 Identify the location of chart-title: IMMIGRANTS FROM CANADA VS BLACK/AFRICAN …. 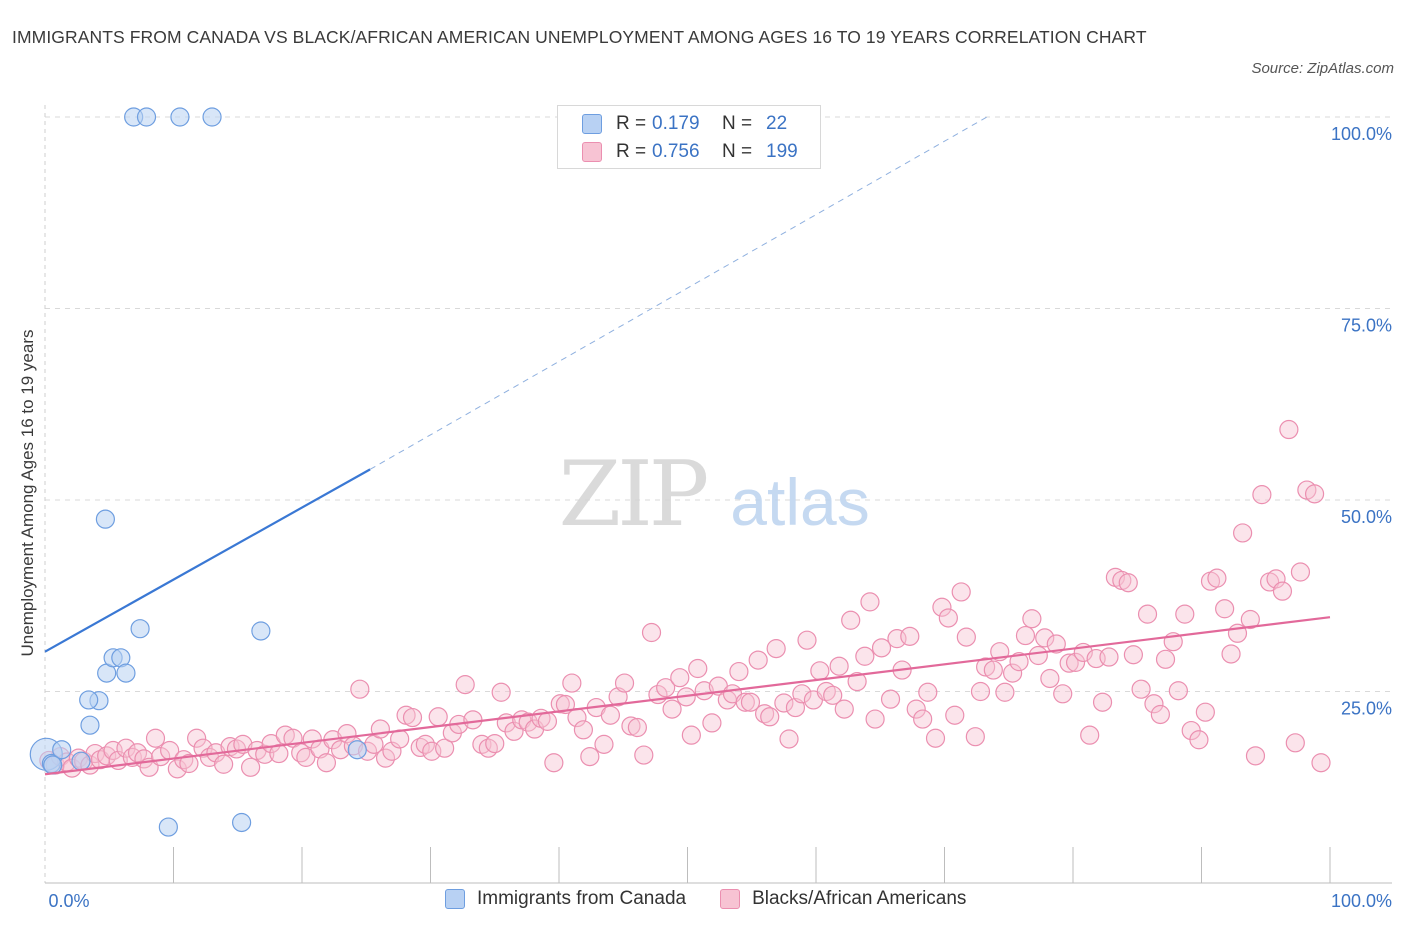
(579, 37).